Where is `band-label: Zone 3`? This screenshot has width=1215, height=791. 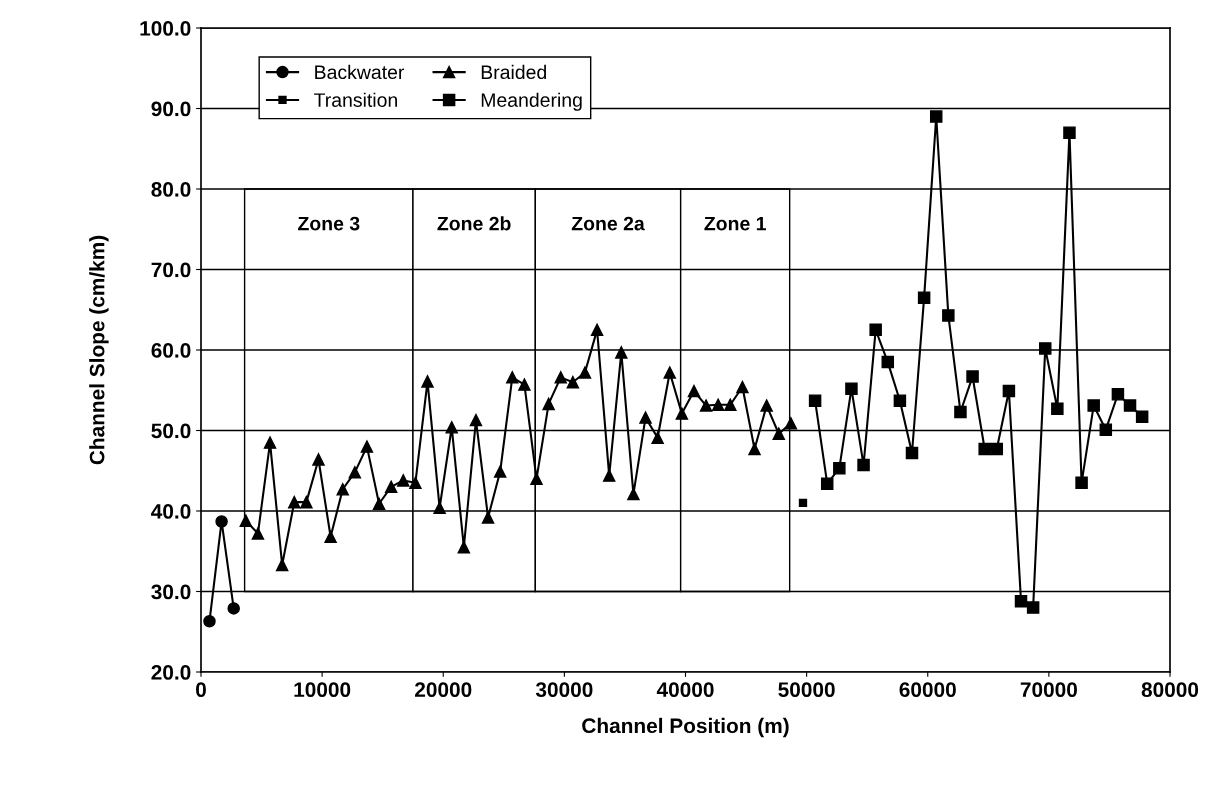
band-label: Zone 3 is located at coordinates (329, 223).